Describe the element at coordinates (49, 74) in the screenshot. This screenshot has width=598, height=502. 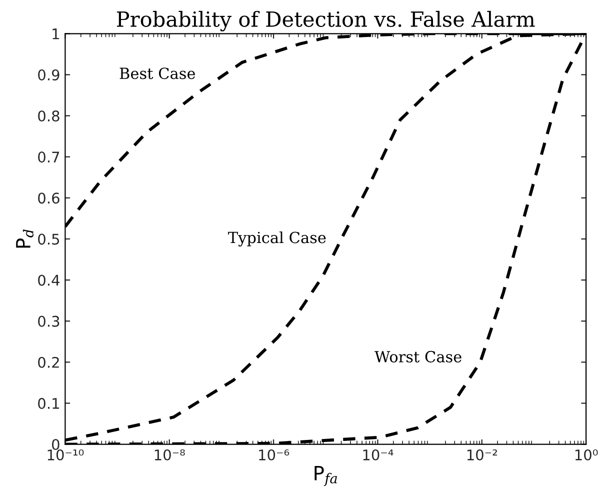
I see `y-tick-label: 0.9` at that location.